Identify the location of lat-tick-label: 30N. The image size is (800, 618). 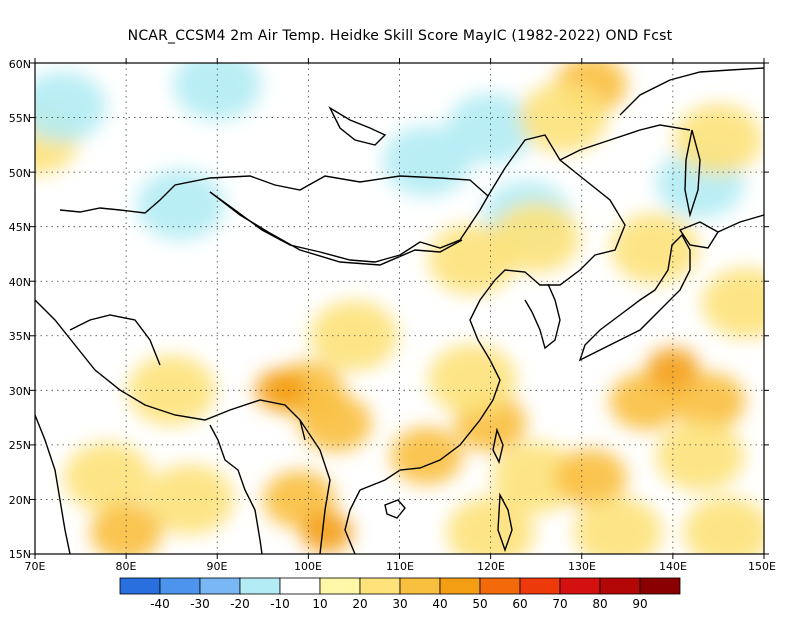
(20, 391).